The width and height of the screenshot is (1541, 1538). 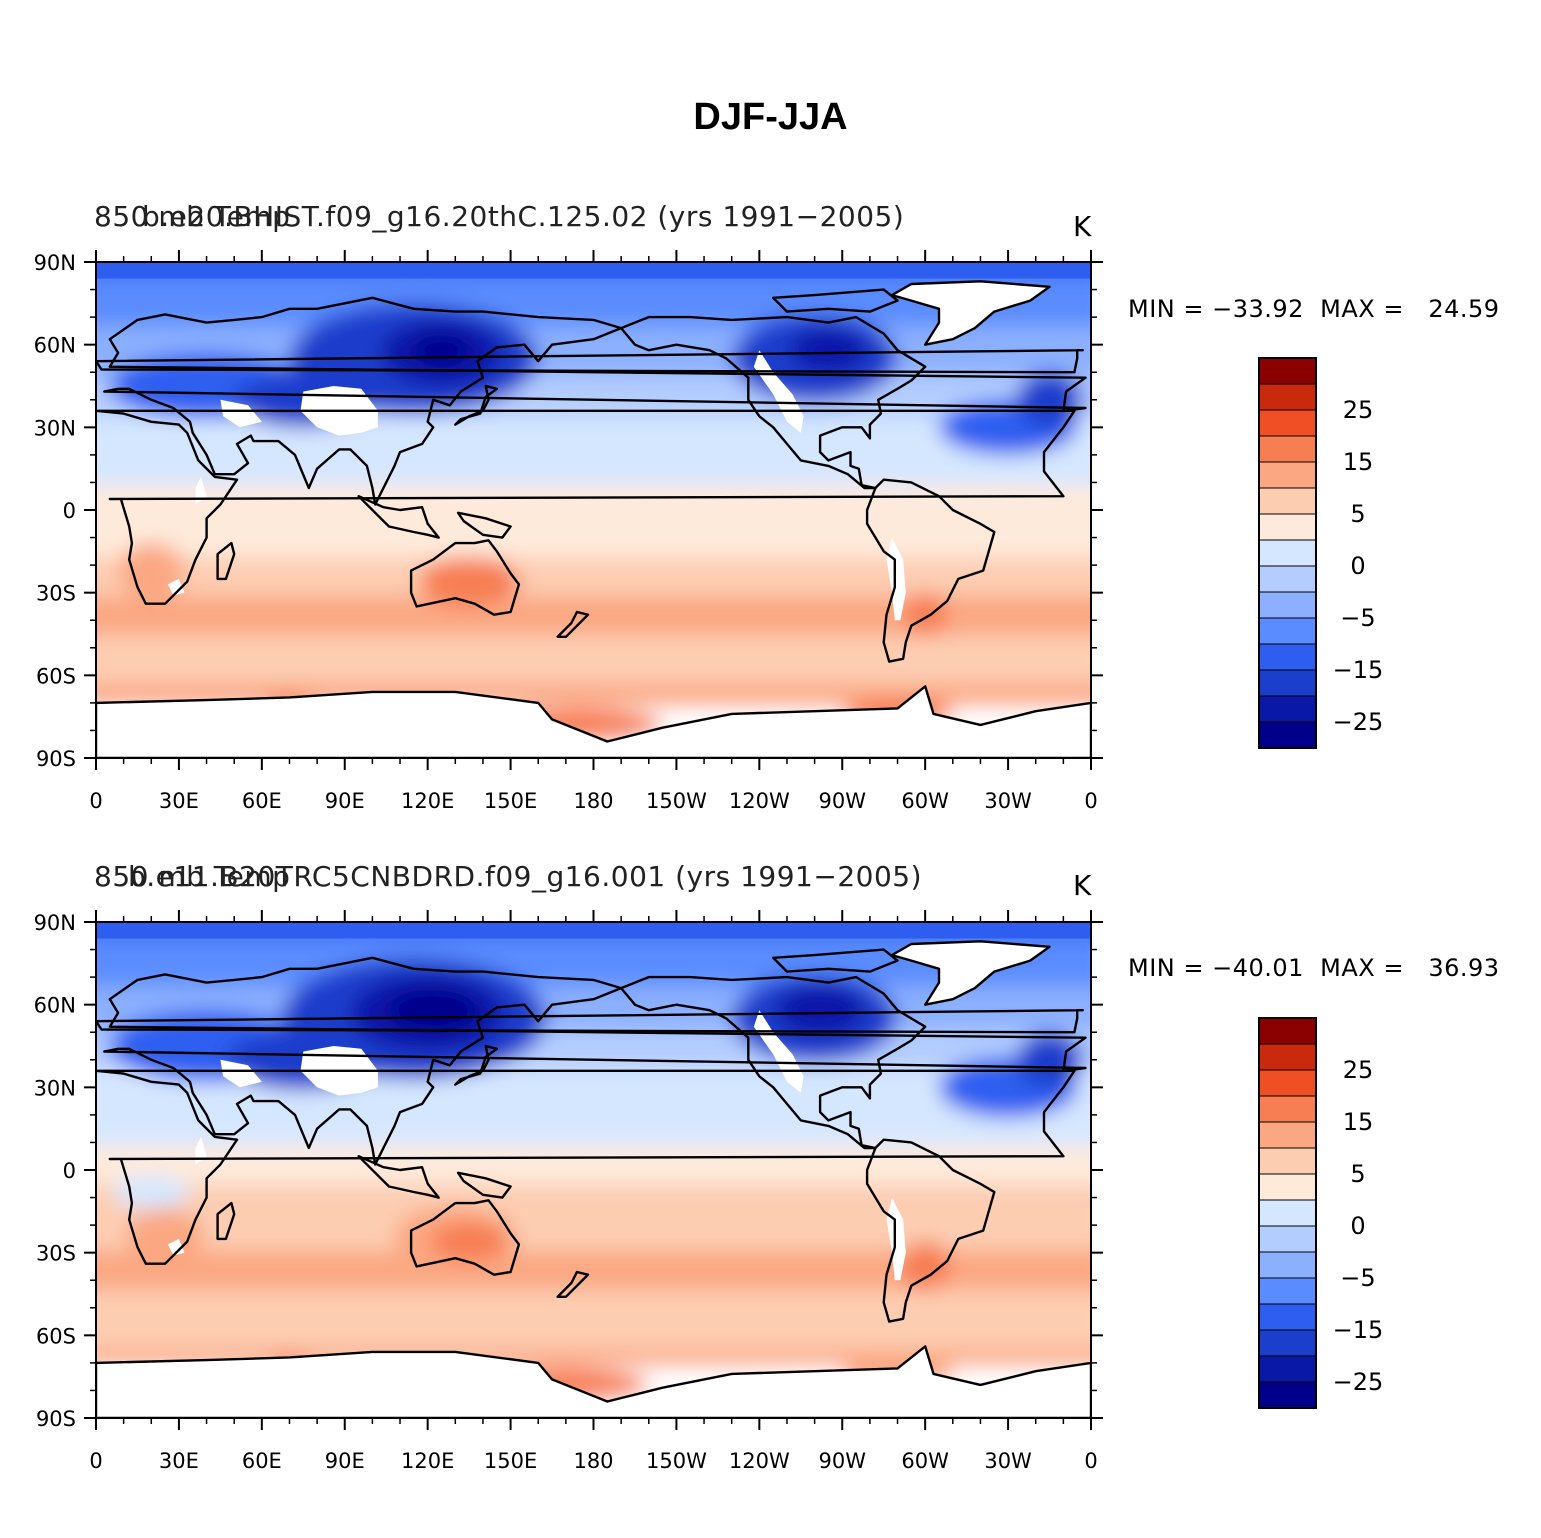 I want to click on panel-2-greenland-mask, so click(x=971, y=973).